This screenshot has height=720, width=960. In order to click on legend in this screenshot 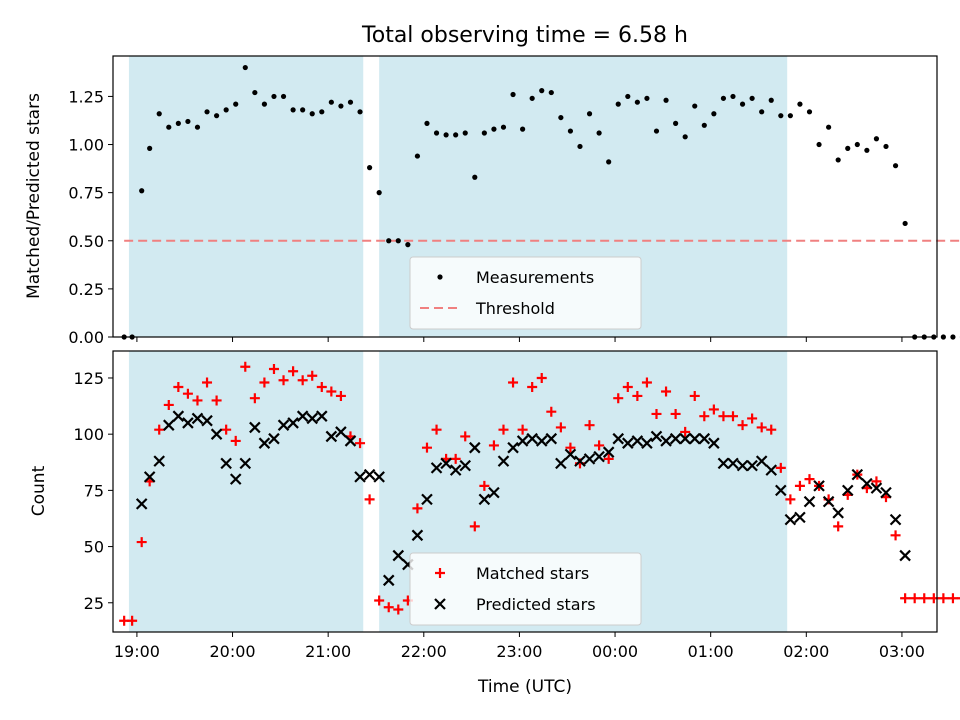, I will do `click(525, 589)`.